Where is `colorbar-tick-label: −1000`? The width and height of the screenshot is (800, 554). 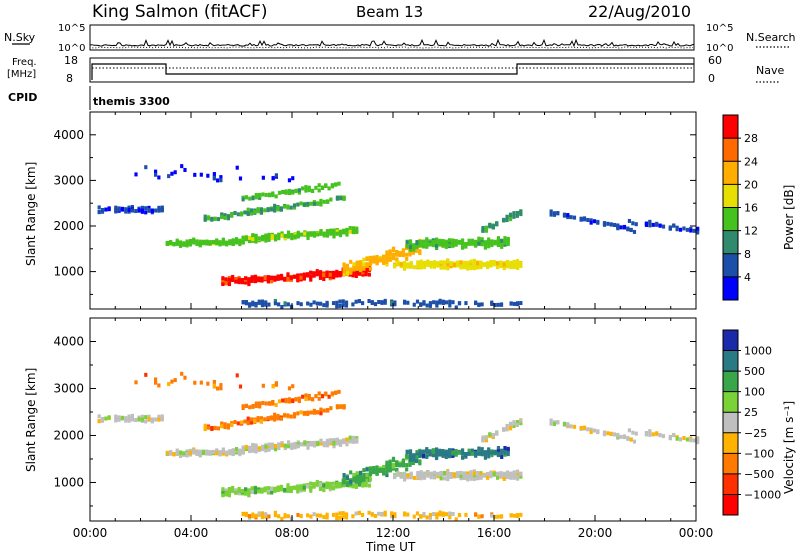
colorbar-tick-label: −1000 is located at coordinates (762, 494).